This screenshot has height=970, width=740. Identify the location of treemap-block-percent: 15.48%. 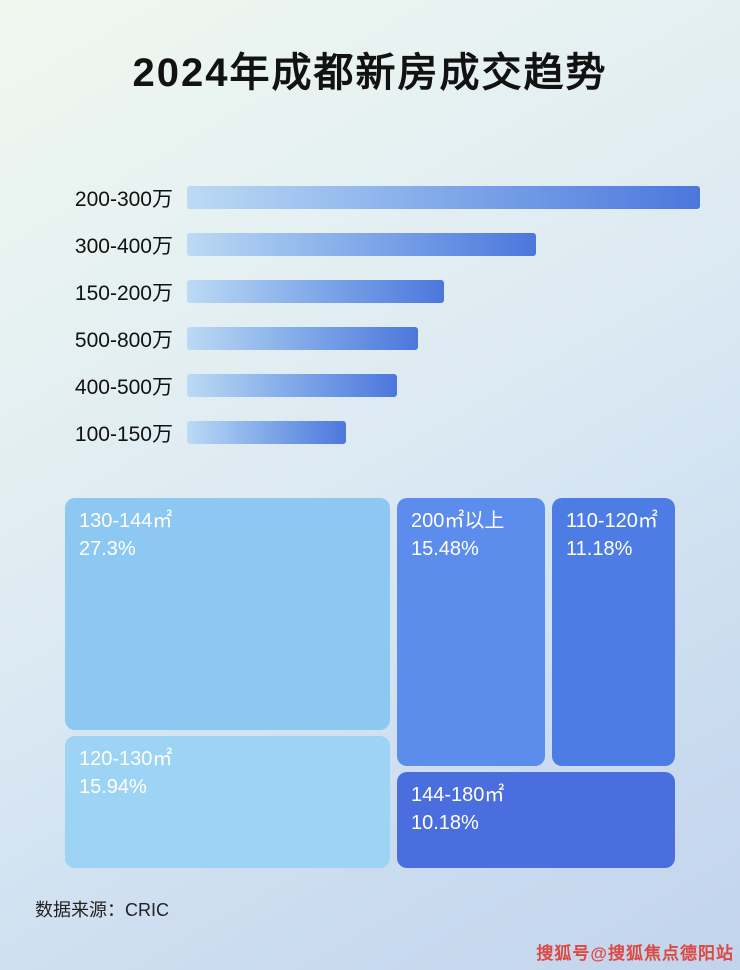
(445, 549).